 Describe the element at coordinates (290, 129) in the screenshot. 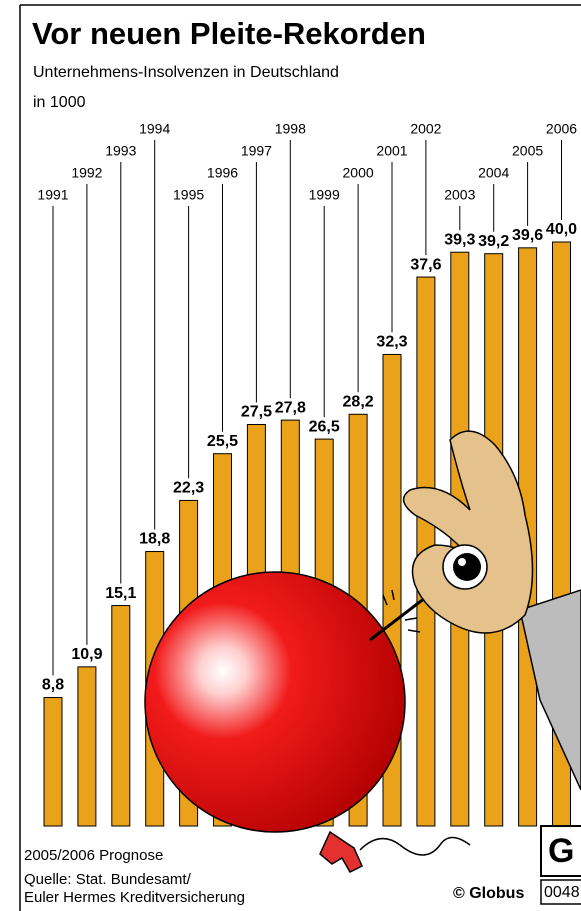

I see `x-tick-label: 1998` at that location.